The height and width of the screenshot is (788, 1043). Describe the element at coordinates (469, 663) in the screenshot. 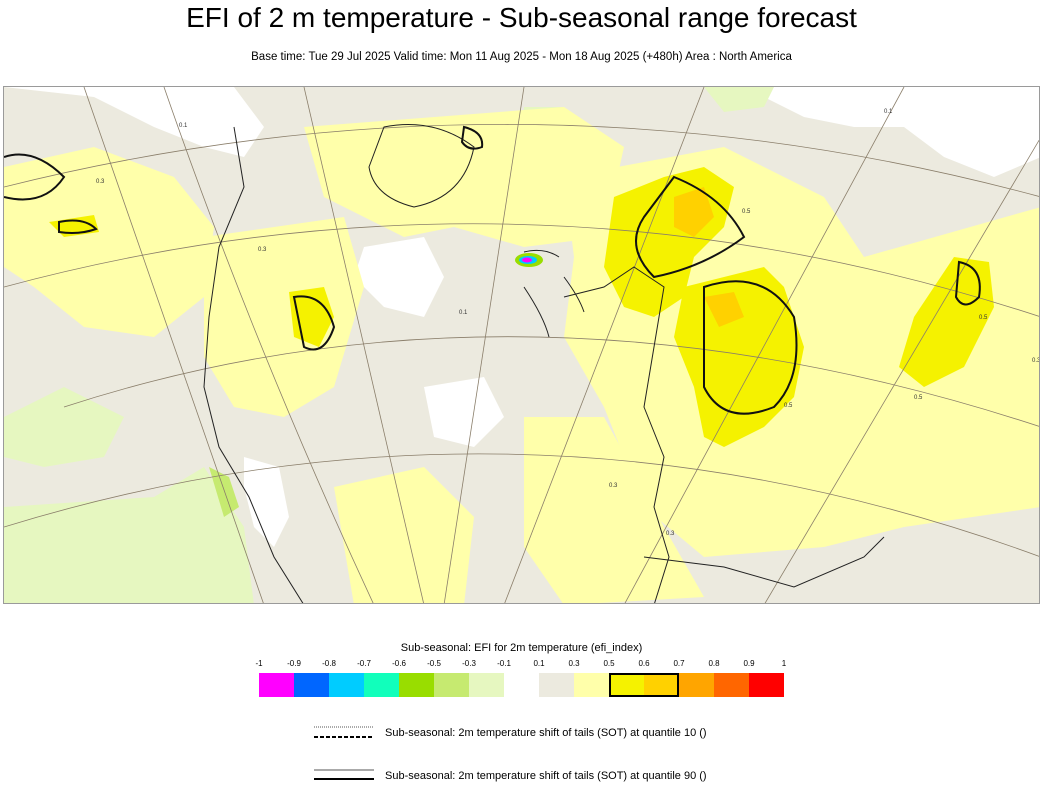

I see `legend-tick-label: -0.3` at that location.